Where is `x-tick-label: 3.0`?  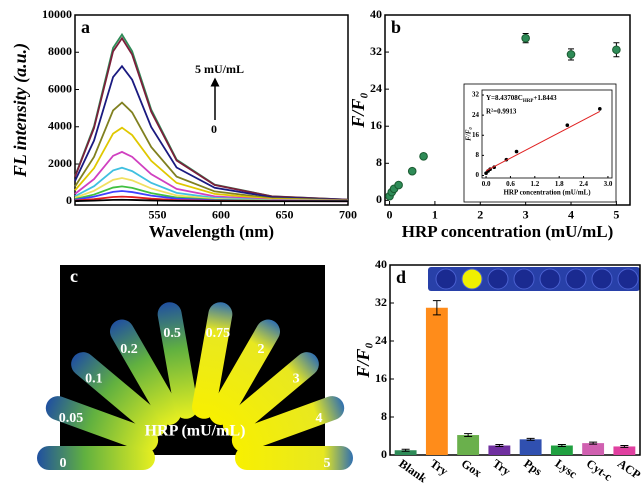 x-tick-label: 3.0 is located at coordinates (608, 184).